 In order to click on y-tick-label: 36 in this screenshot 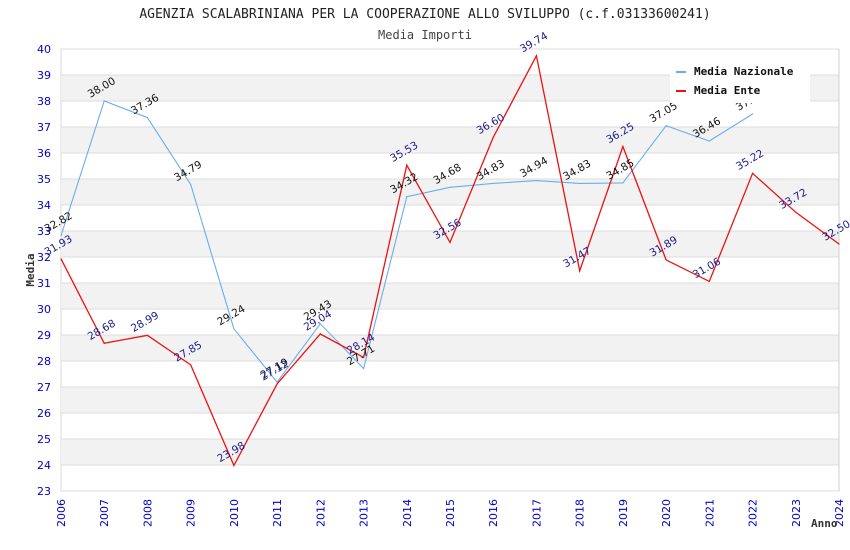, I will do `click(44, 153)`.